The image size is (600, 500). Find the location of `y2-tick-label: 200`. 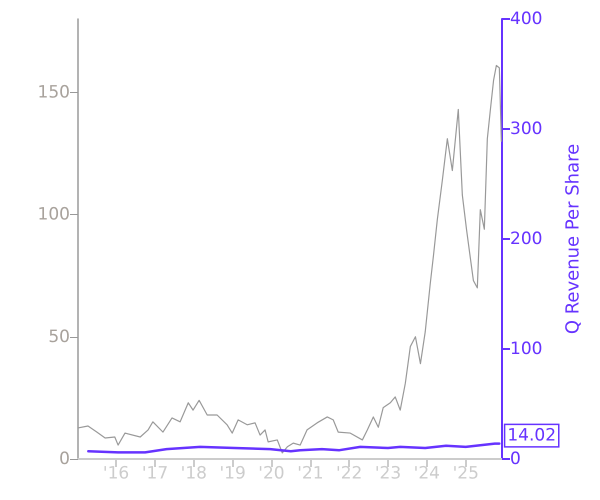

y2-tick-label: 200 is located at coordinates (526, 239).